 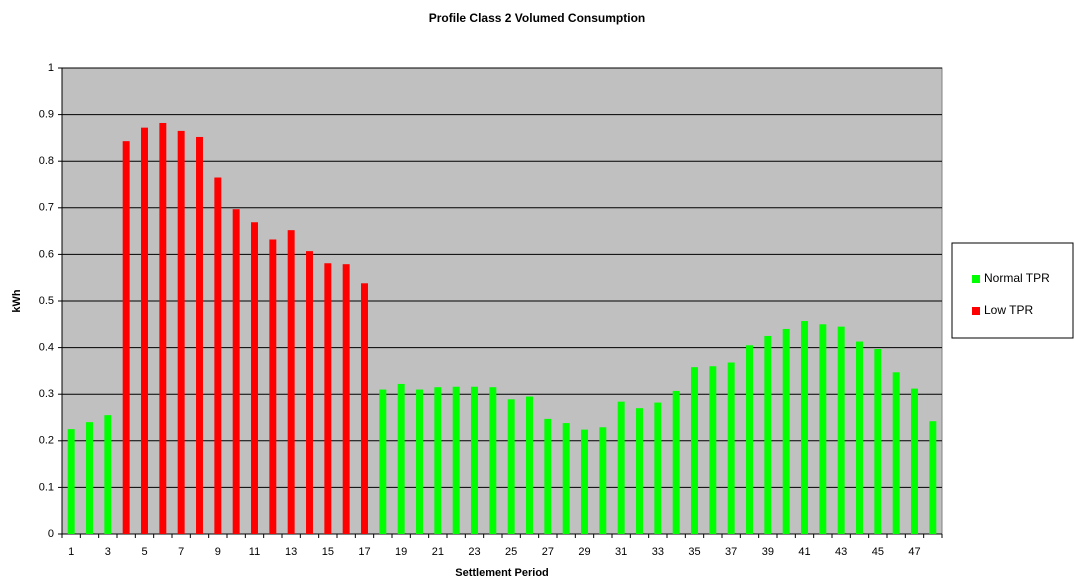 I want to click on x-tick-label: 43, so click(x=841, y=552).